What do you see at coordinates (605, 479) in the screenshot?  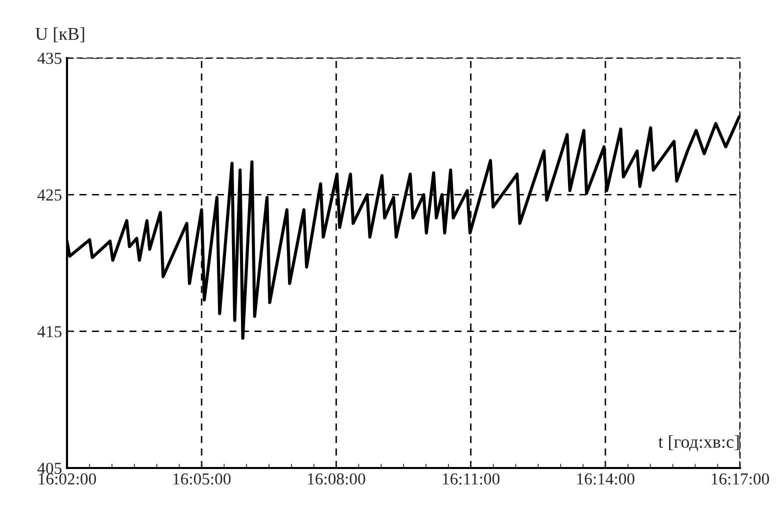 I see `x-tick-label: 16:14:00` at bounding box center [605, 479].